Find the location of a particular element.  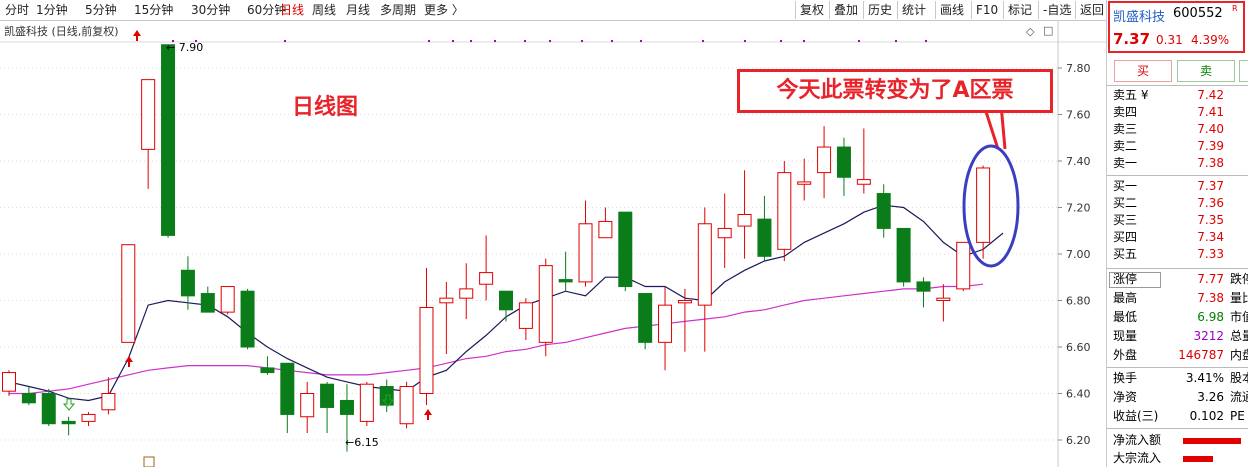

ask-row-5: 卖五 ¥ 7.42 is located at coordinates (1177, 95).